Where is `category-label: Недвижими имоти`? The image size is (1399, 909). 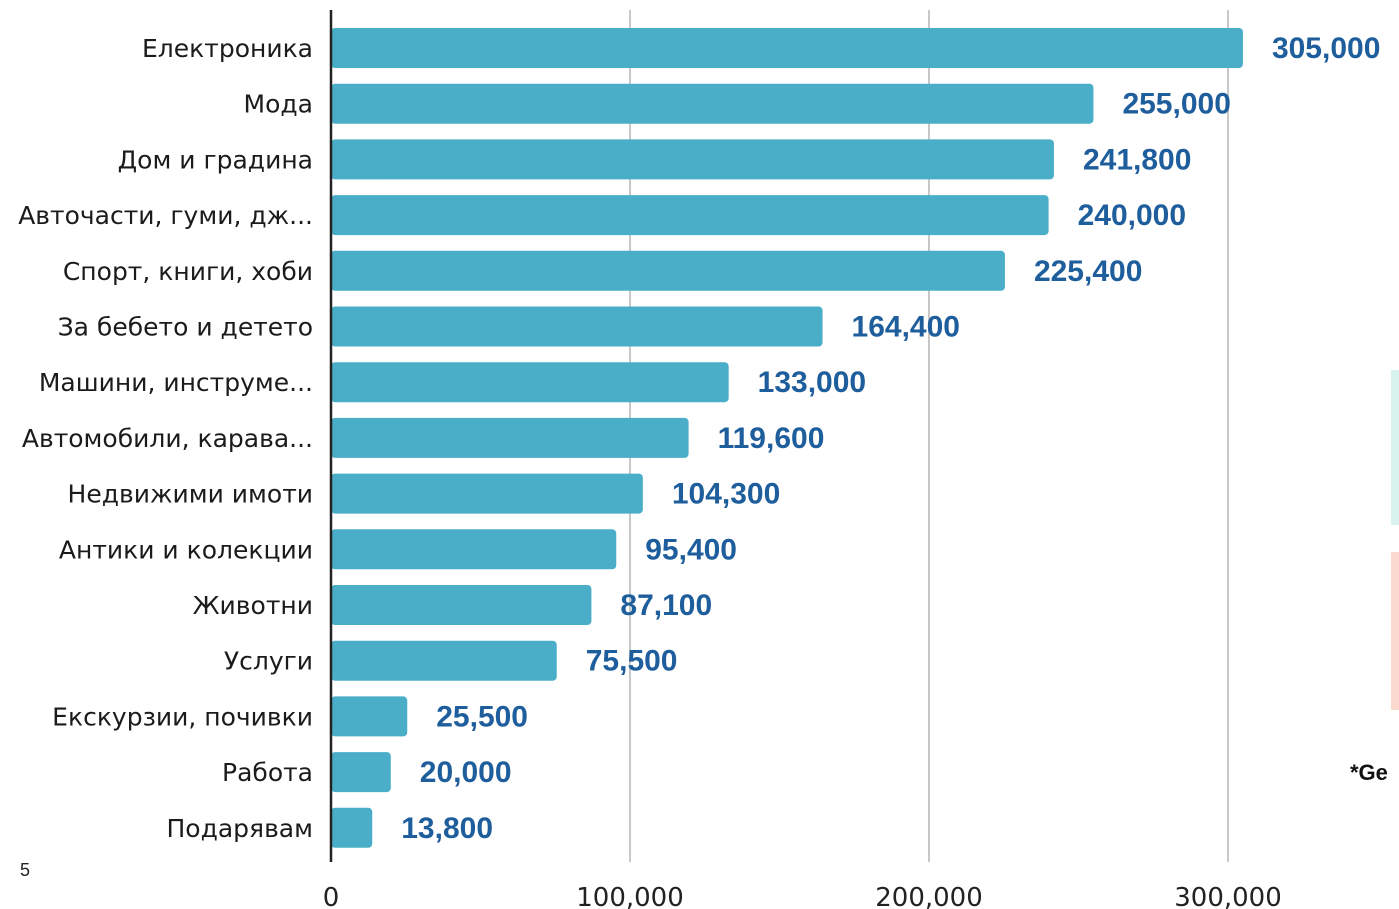
category-label: Недвижими имоти is located at coordinates (190, 494).